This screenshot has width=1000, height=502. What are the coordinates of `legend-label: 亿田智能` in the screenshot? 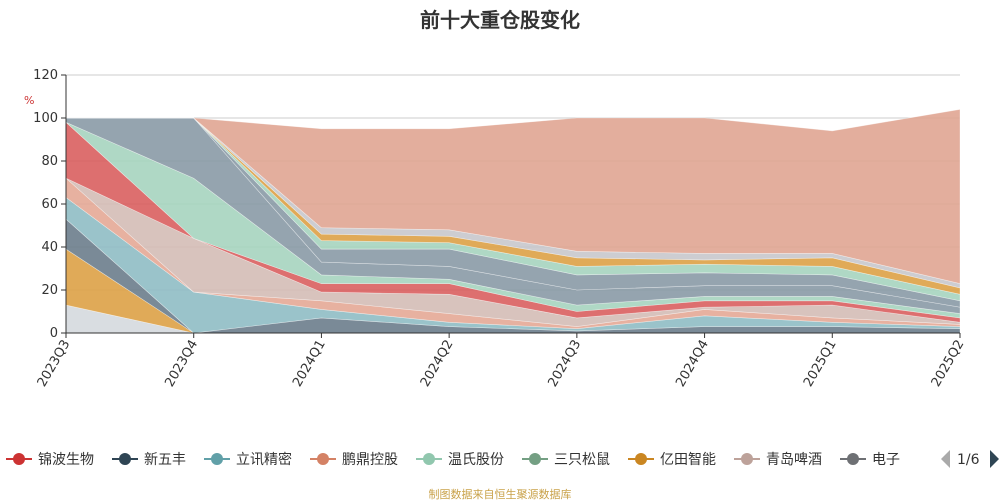 It's located at (688, 460).